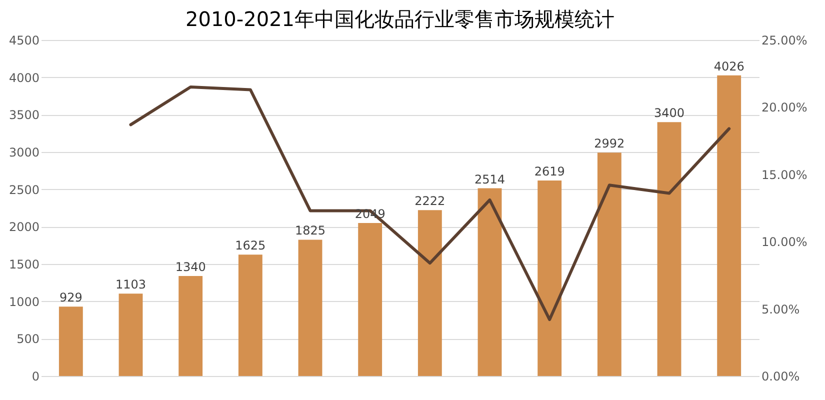 This screenshot has height=400, width=825. What do you see at coordinates (24, 265) in the screenshot?
I see `y-tick-label: 1500` at bounding box center [24, 265].